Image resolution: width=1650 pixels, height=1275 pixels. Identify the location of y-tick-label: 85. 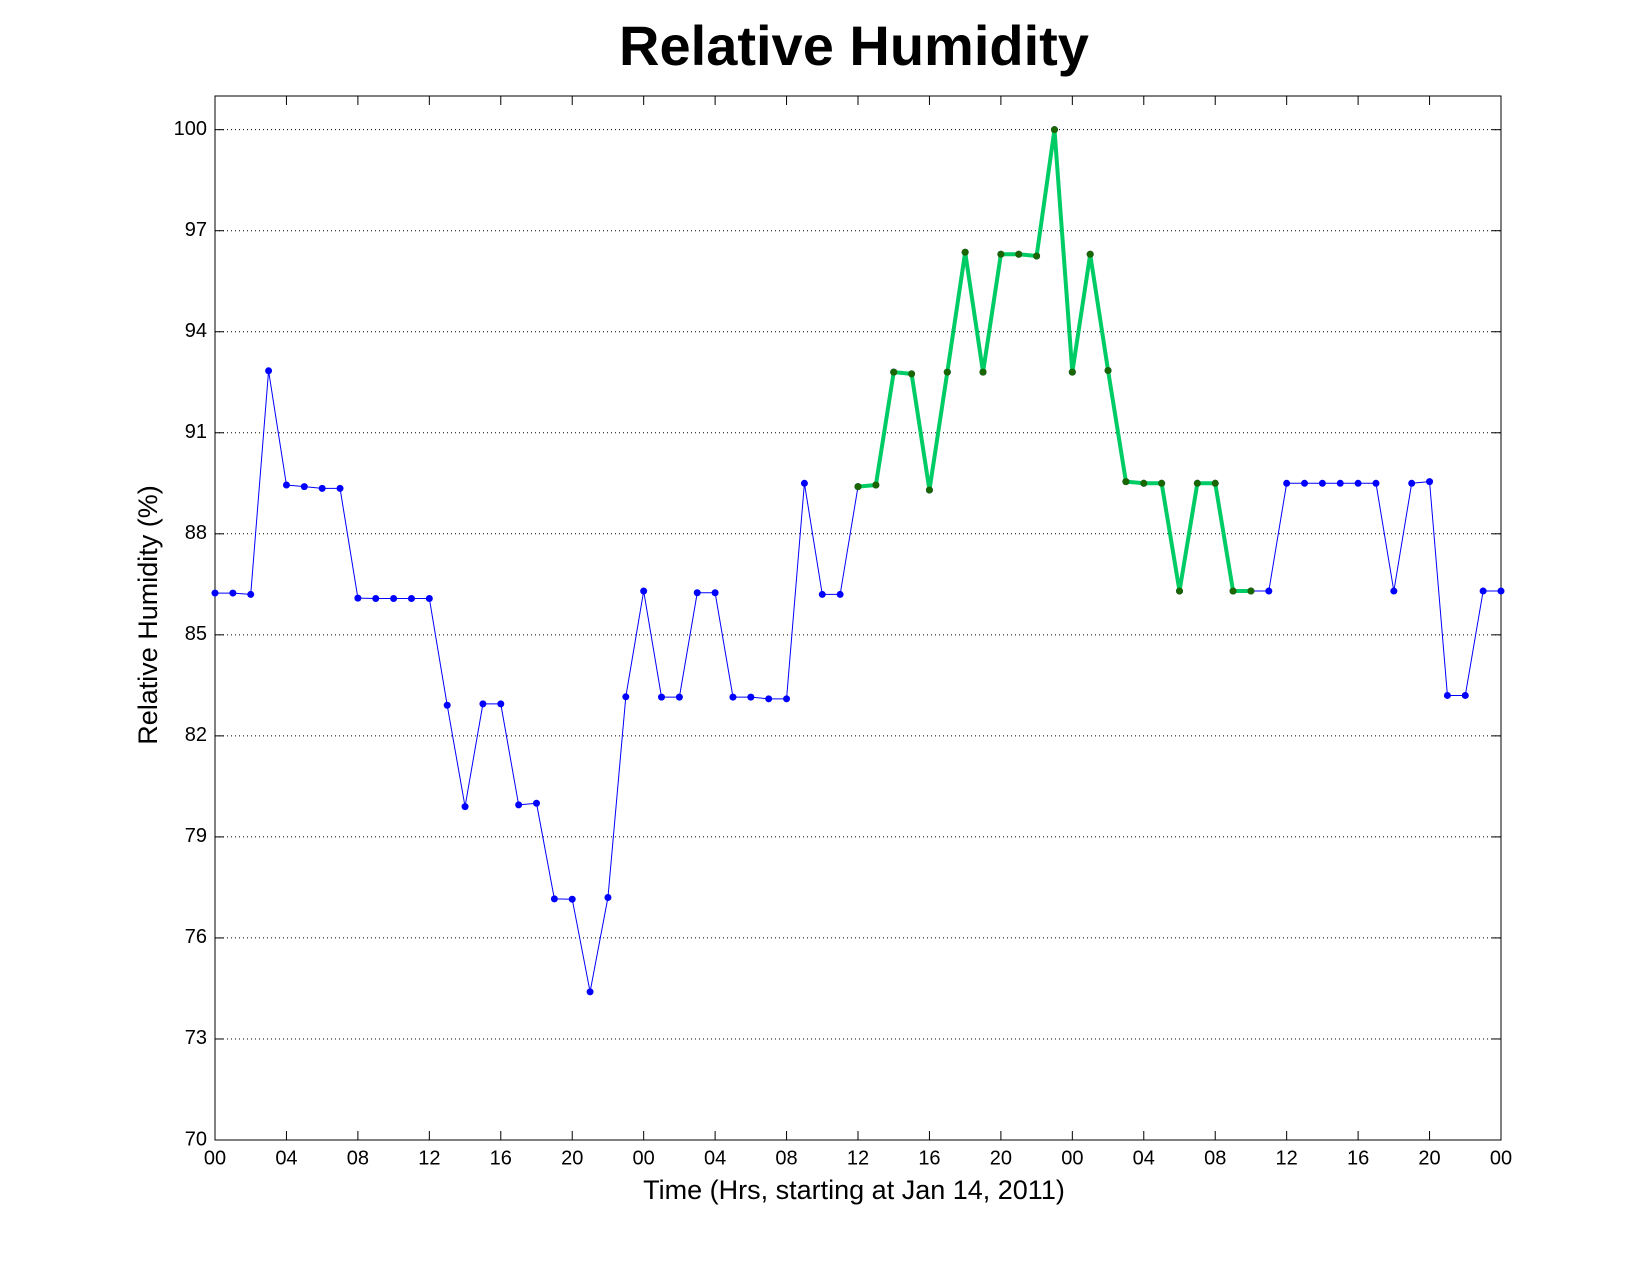
(196, 634).